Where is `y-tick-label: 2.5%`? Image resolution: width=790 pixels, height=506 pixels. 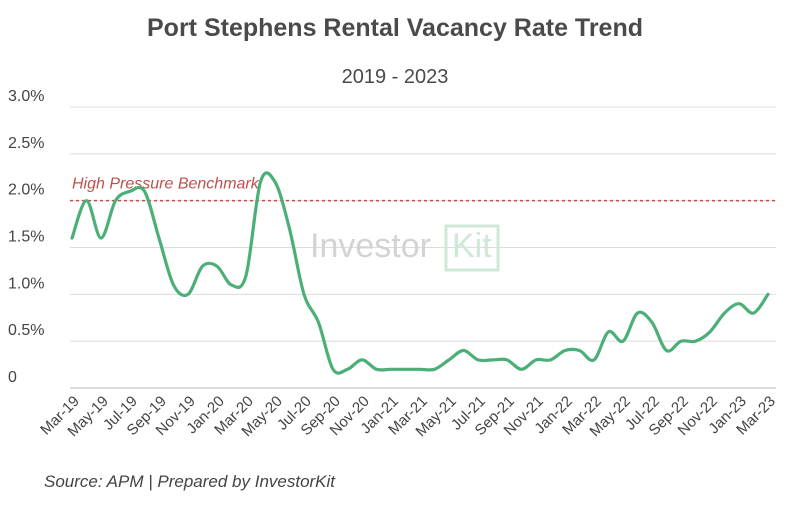
y-tick-label: 2.5% is located at coordinates (26, 143).